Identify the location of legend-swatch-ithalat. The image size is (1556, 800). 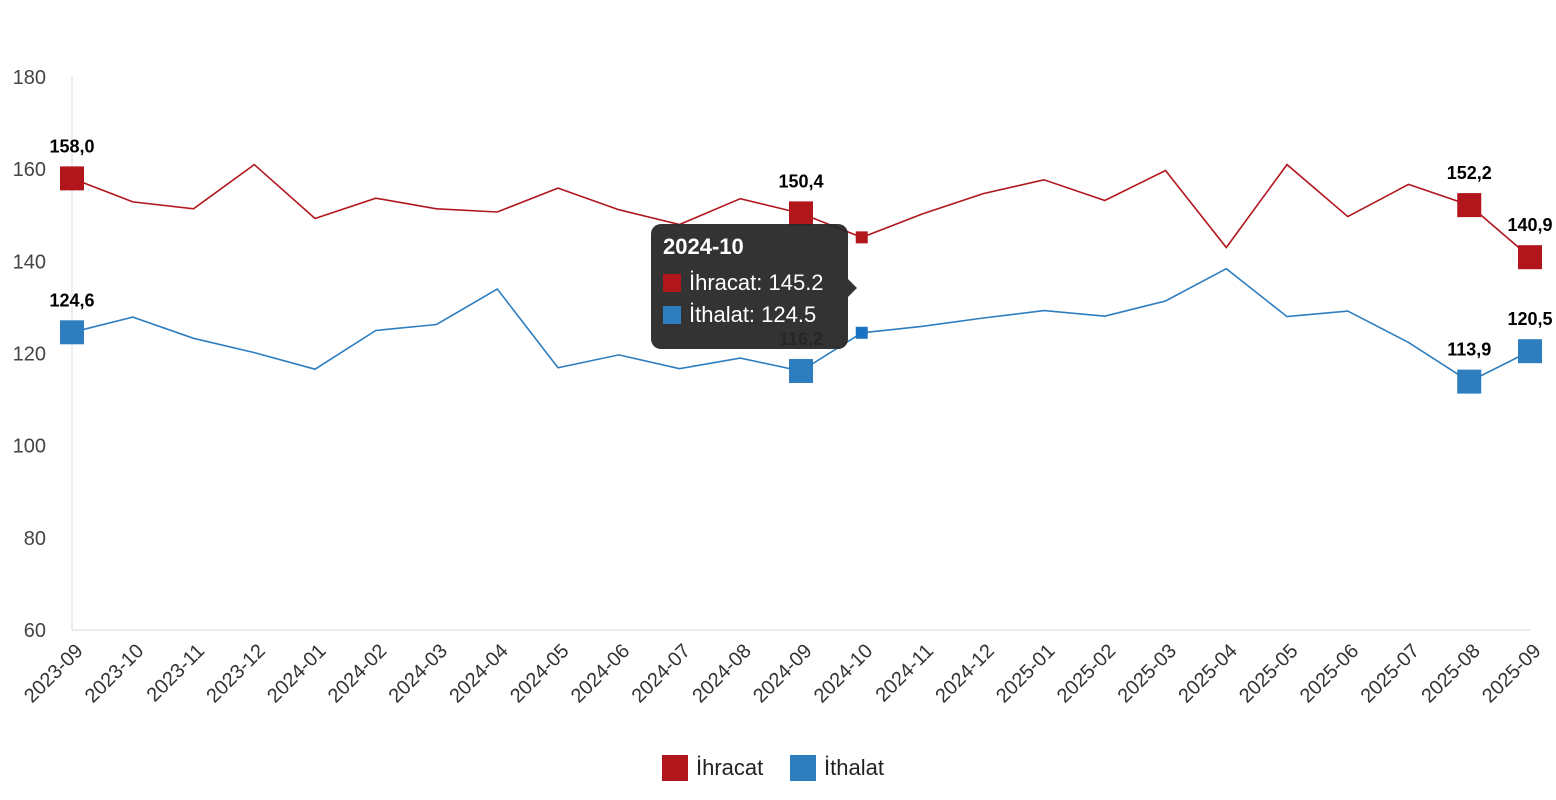
(803, 768).